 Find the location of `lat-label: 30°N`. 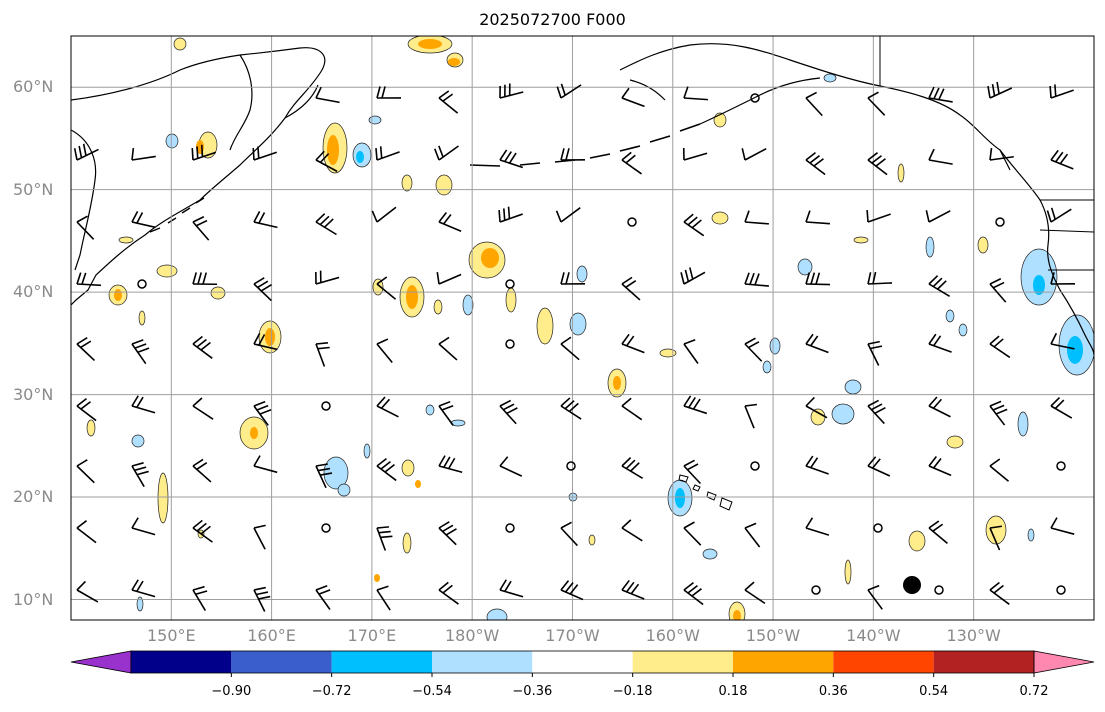

lat-label: 30°N is located at coordinates (33, 394).